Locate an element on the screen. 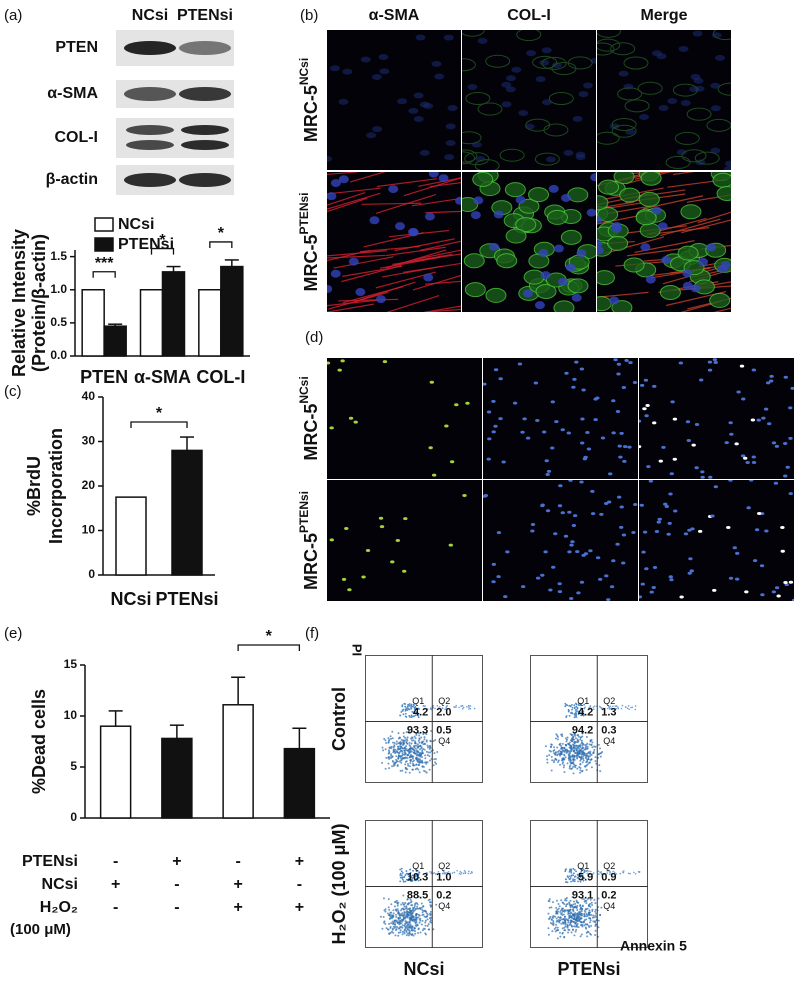  micrograph is located at coordinates (394, 100).